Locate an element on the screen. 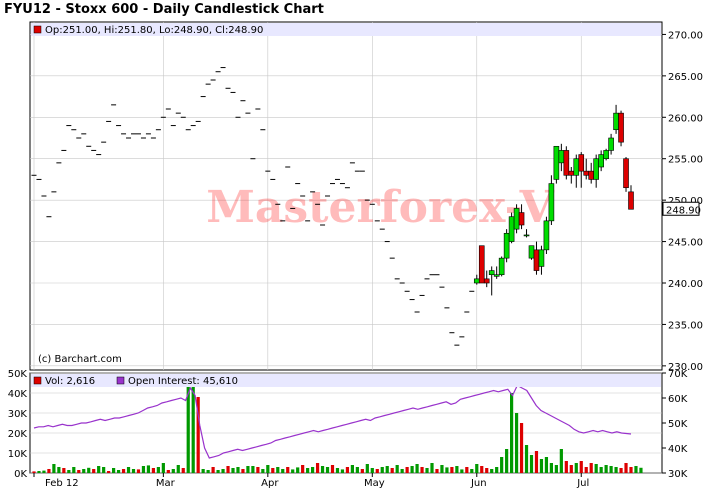 This screenshot has height=493, width=714. oi-tick-label: 50K is located at coordinates (678, 424).